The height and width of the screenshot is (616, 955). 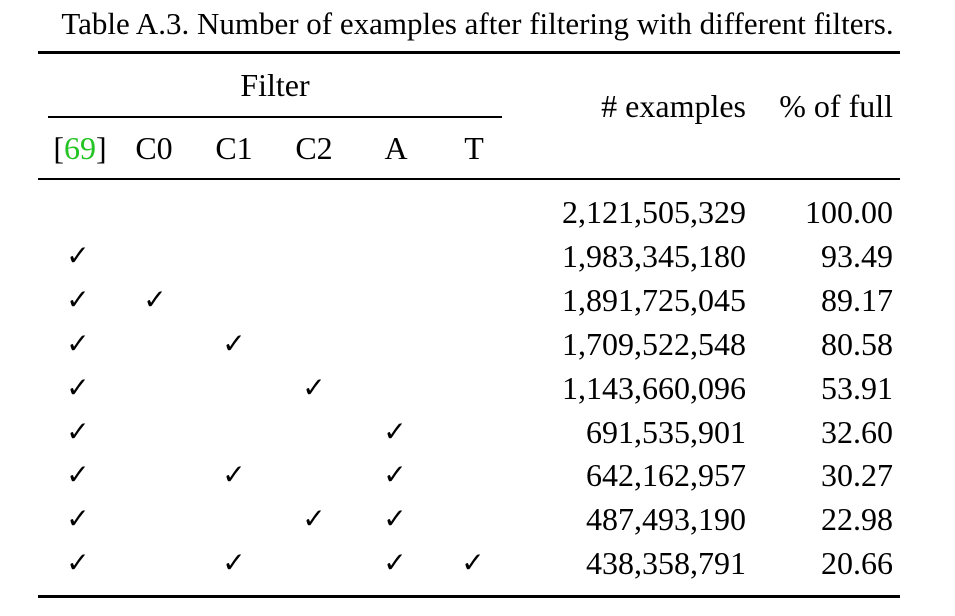 What do you see at coordinates (857, 388) in the screenshot?
I see `percent-cell: 53.91` at bounding box center [857, 388].